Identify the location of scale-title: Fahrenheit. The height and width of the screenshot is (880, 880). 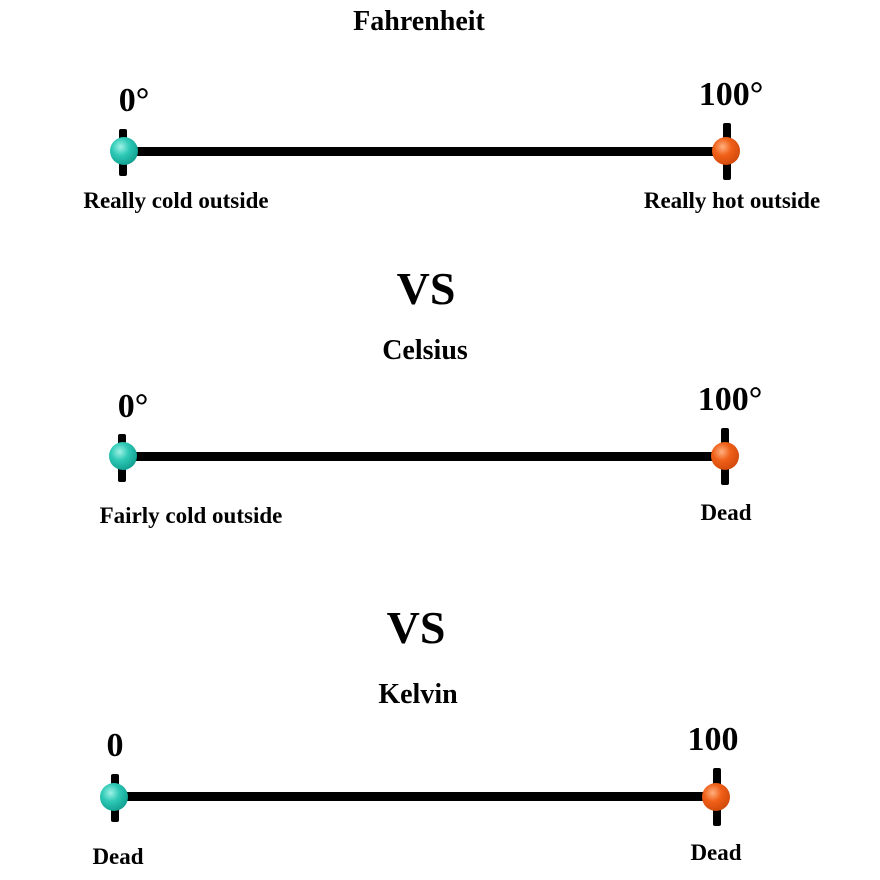
(419, 21).